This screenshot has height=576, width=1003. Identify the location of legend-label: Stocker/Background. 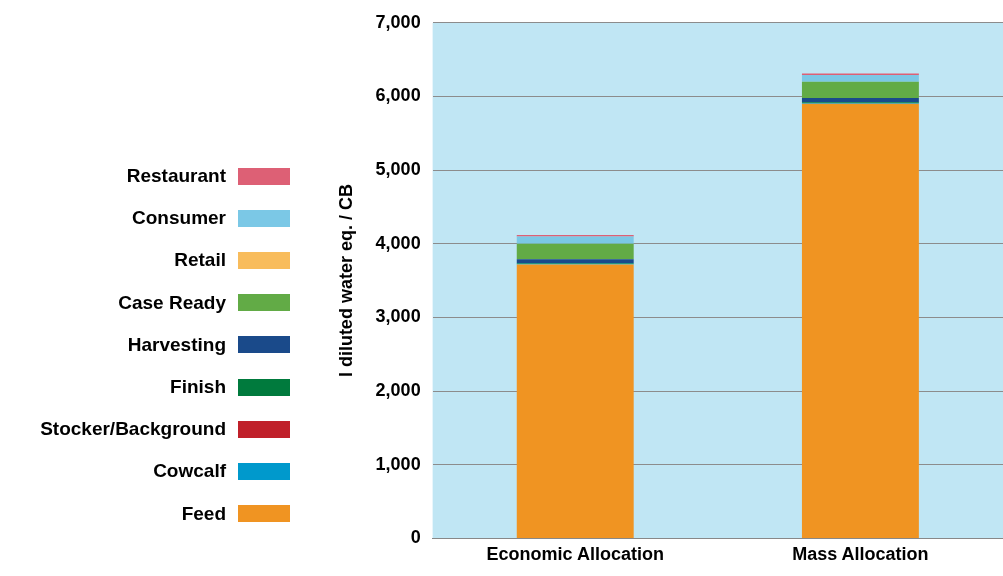
(133, 429).